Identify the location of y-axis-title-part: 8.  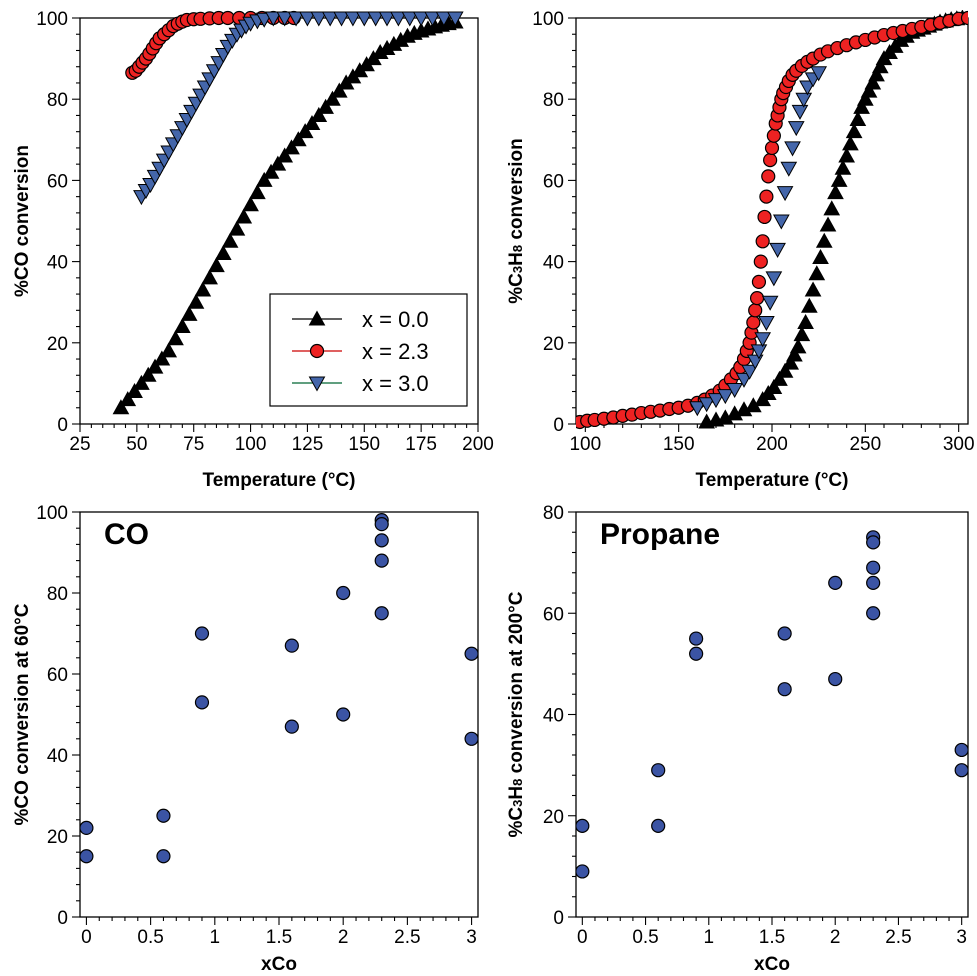
(517, 782).